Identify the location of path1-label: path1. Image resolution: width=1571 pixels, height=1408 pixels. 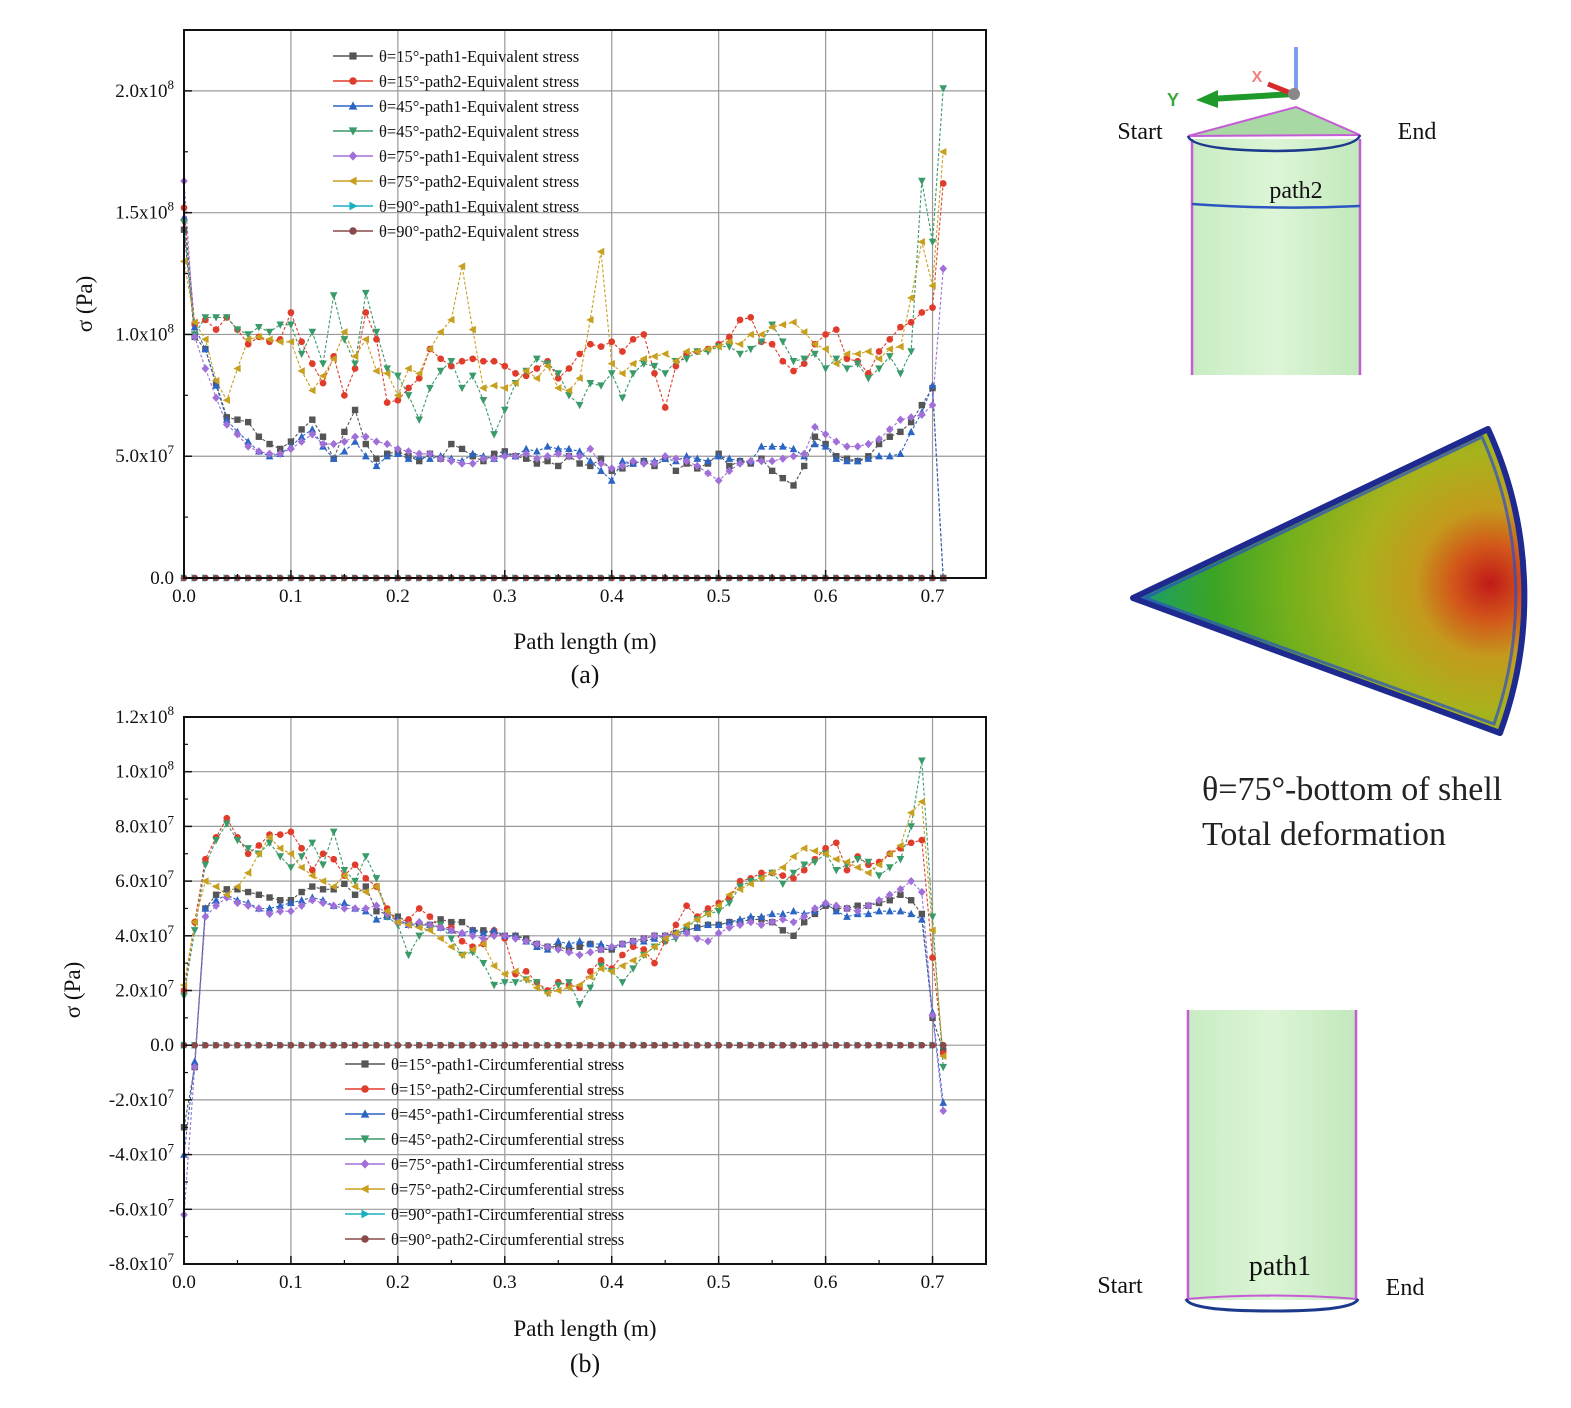
(1280, 1266).